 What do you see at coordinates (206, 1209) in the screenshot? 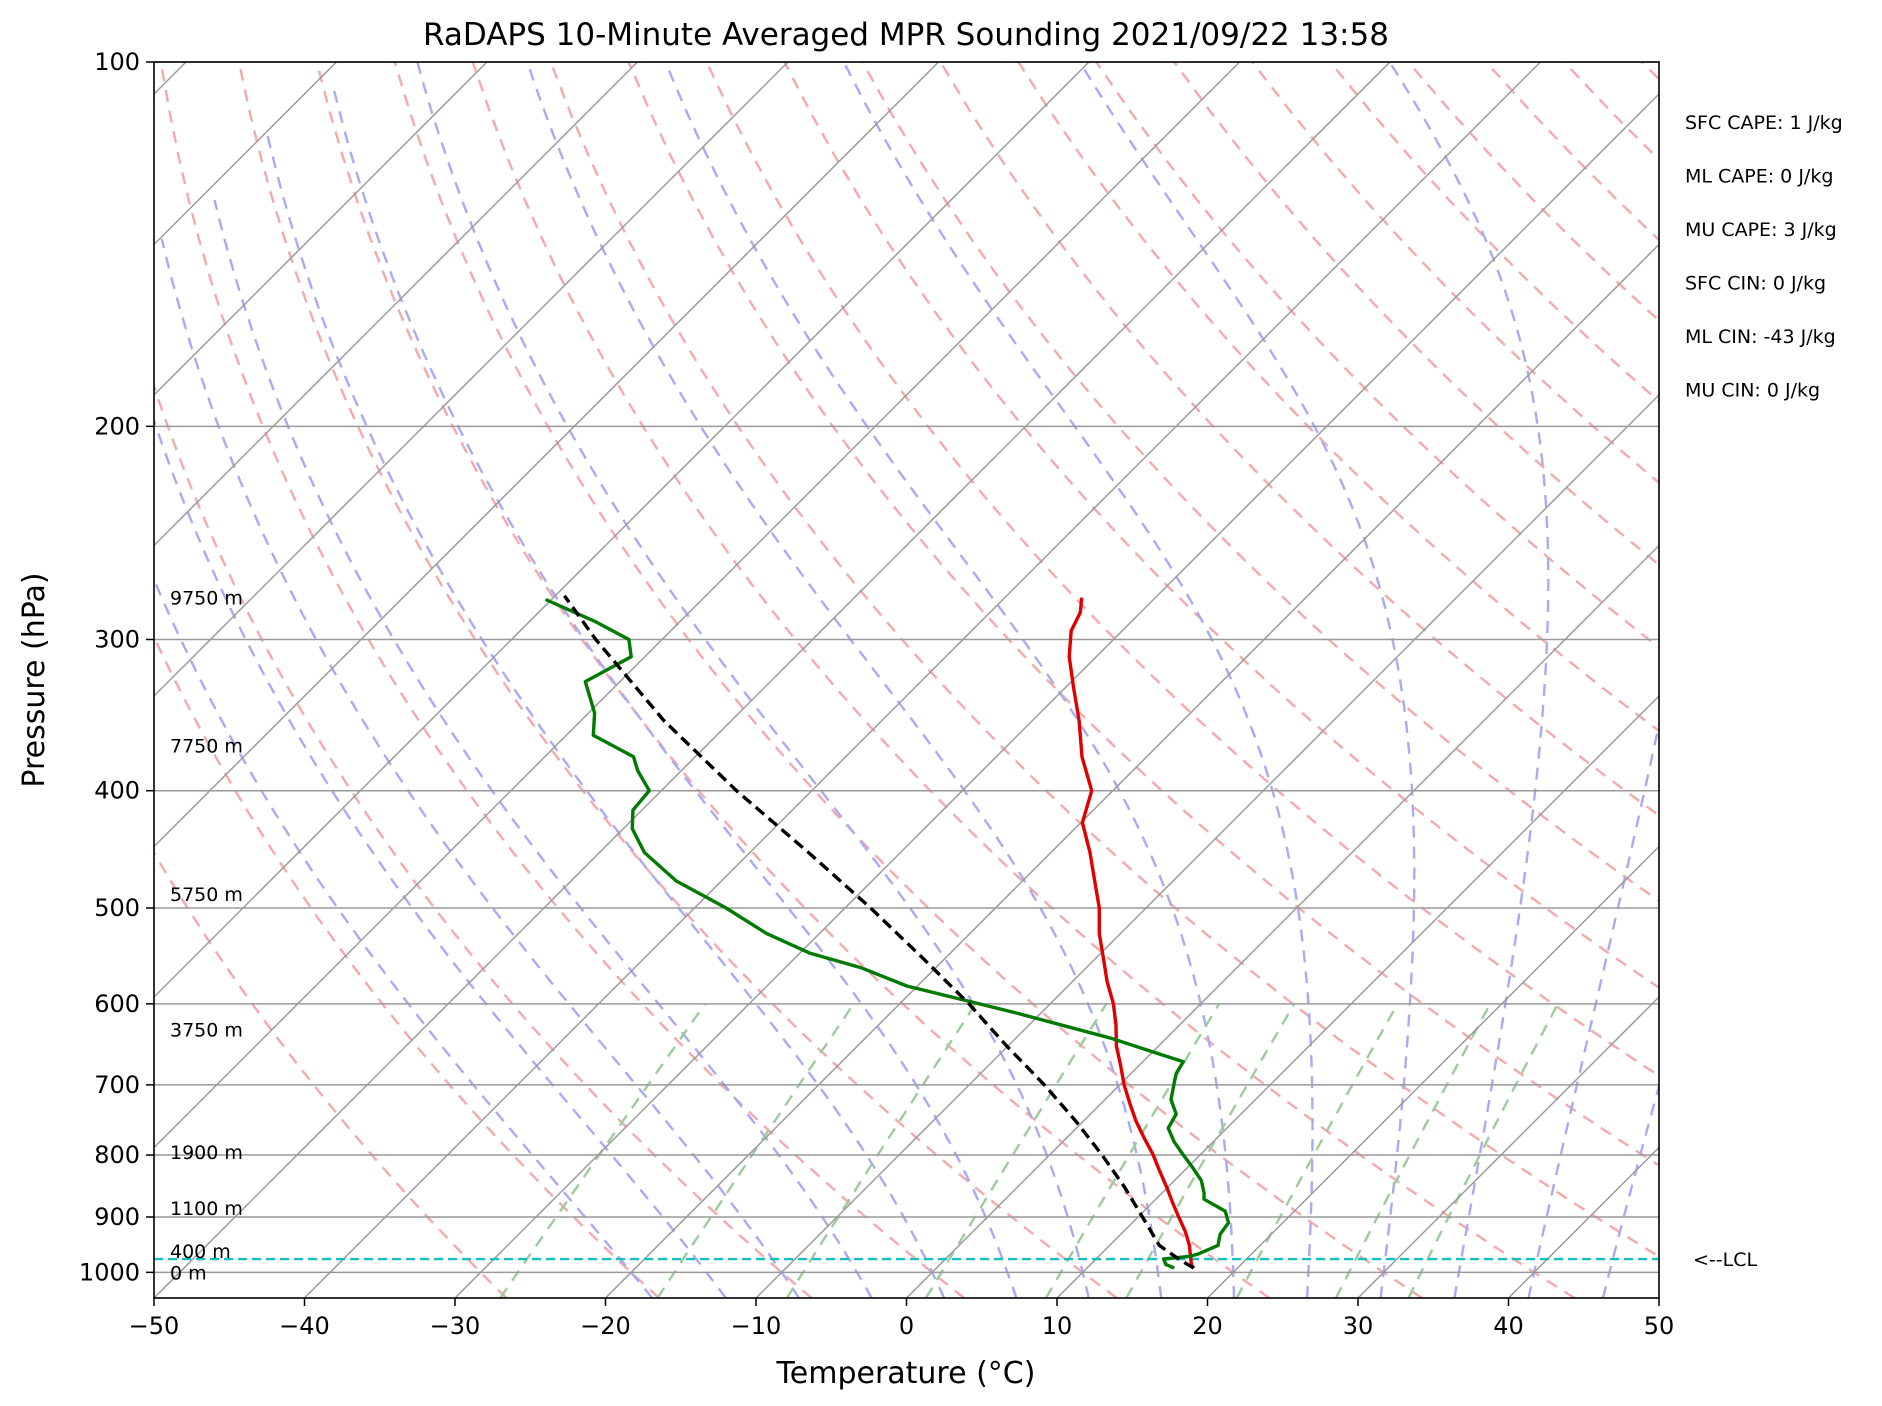
I see `height-label: 1100 m` at bounding box center [206, 1209].